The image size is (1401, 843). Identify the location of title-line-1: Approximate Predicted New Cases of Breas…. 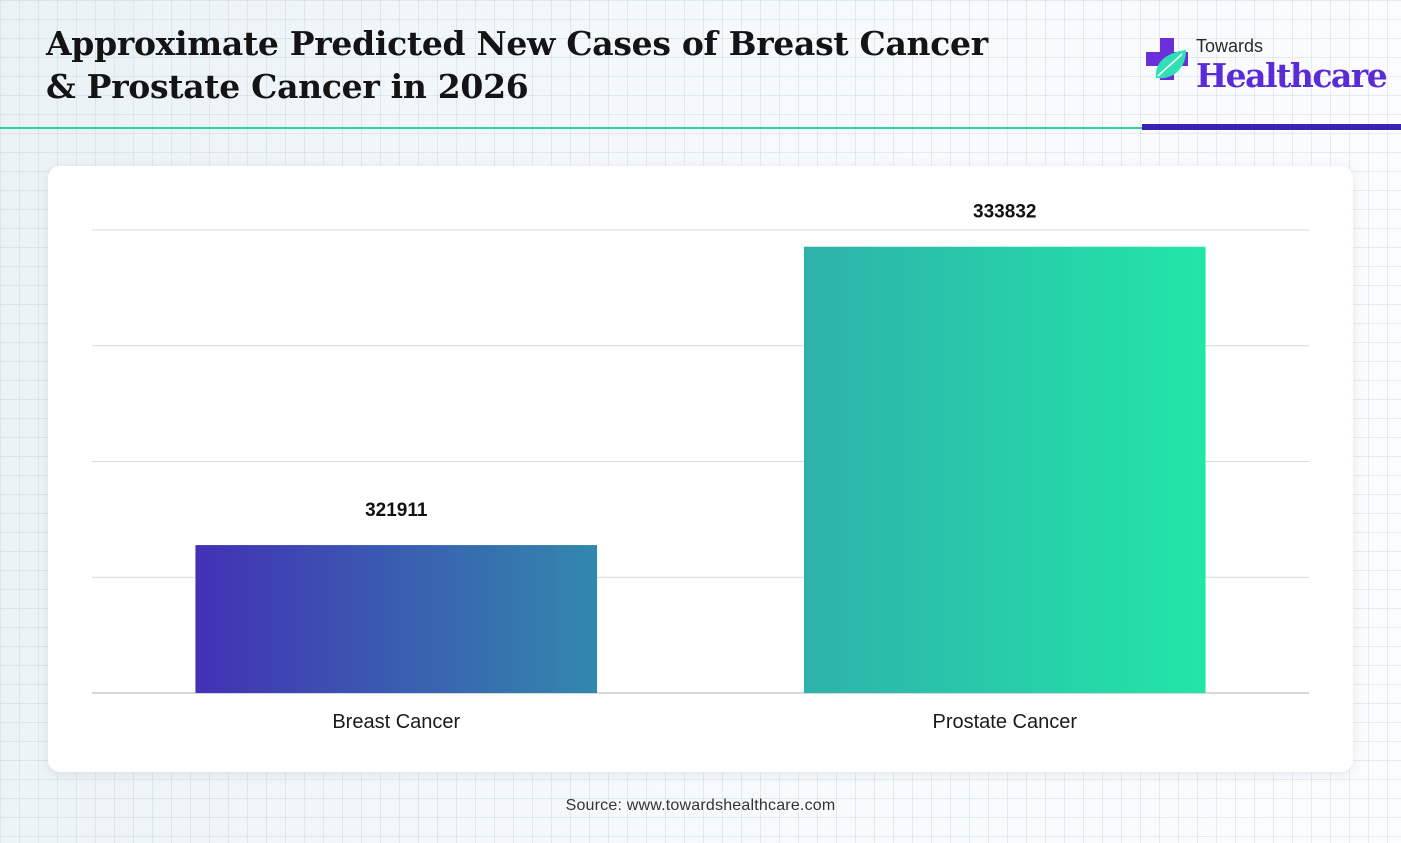
(517, 43).